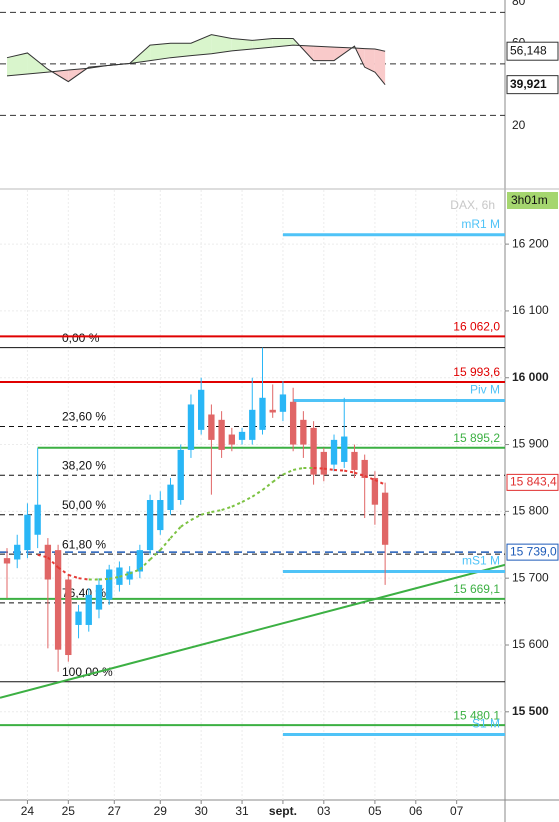 The width and height of the screenshot is (559, 822). What do you see at coordinates (416, 811) in the screenshot?
I see `x-tick-label: 06` at bounding box center [416, 811].